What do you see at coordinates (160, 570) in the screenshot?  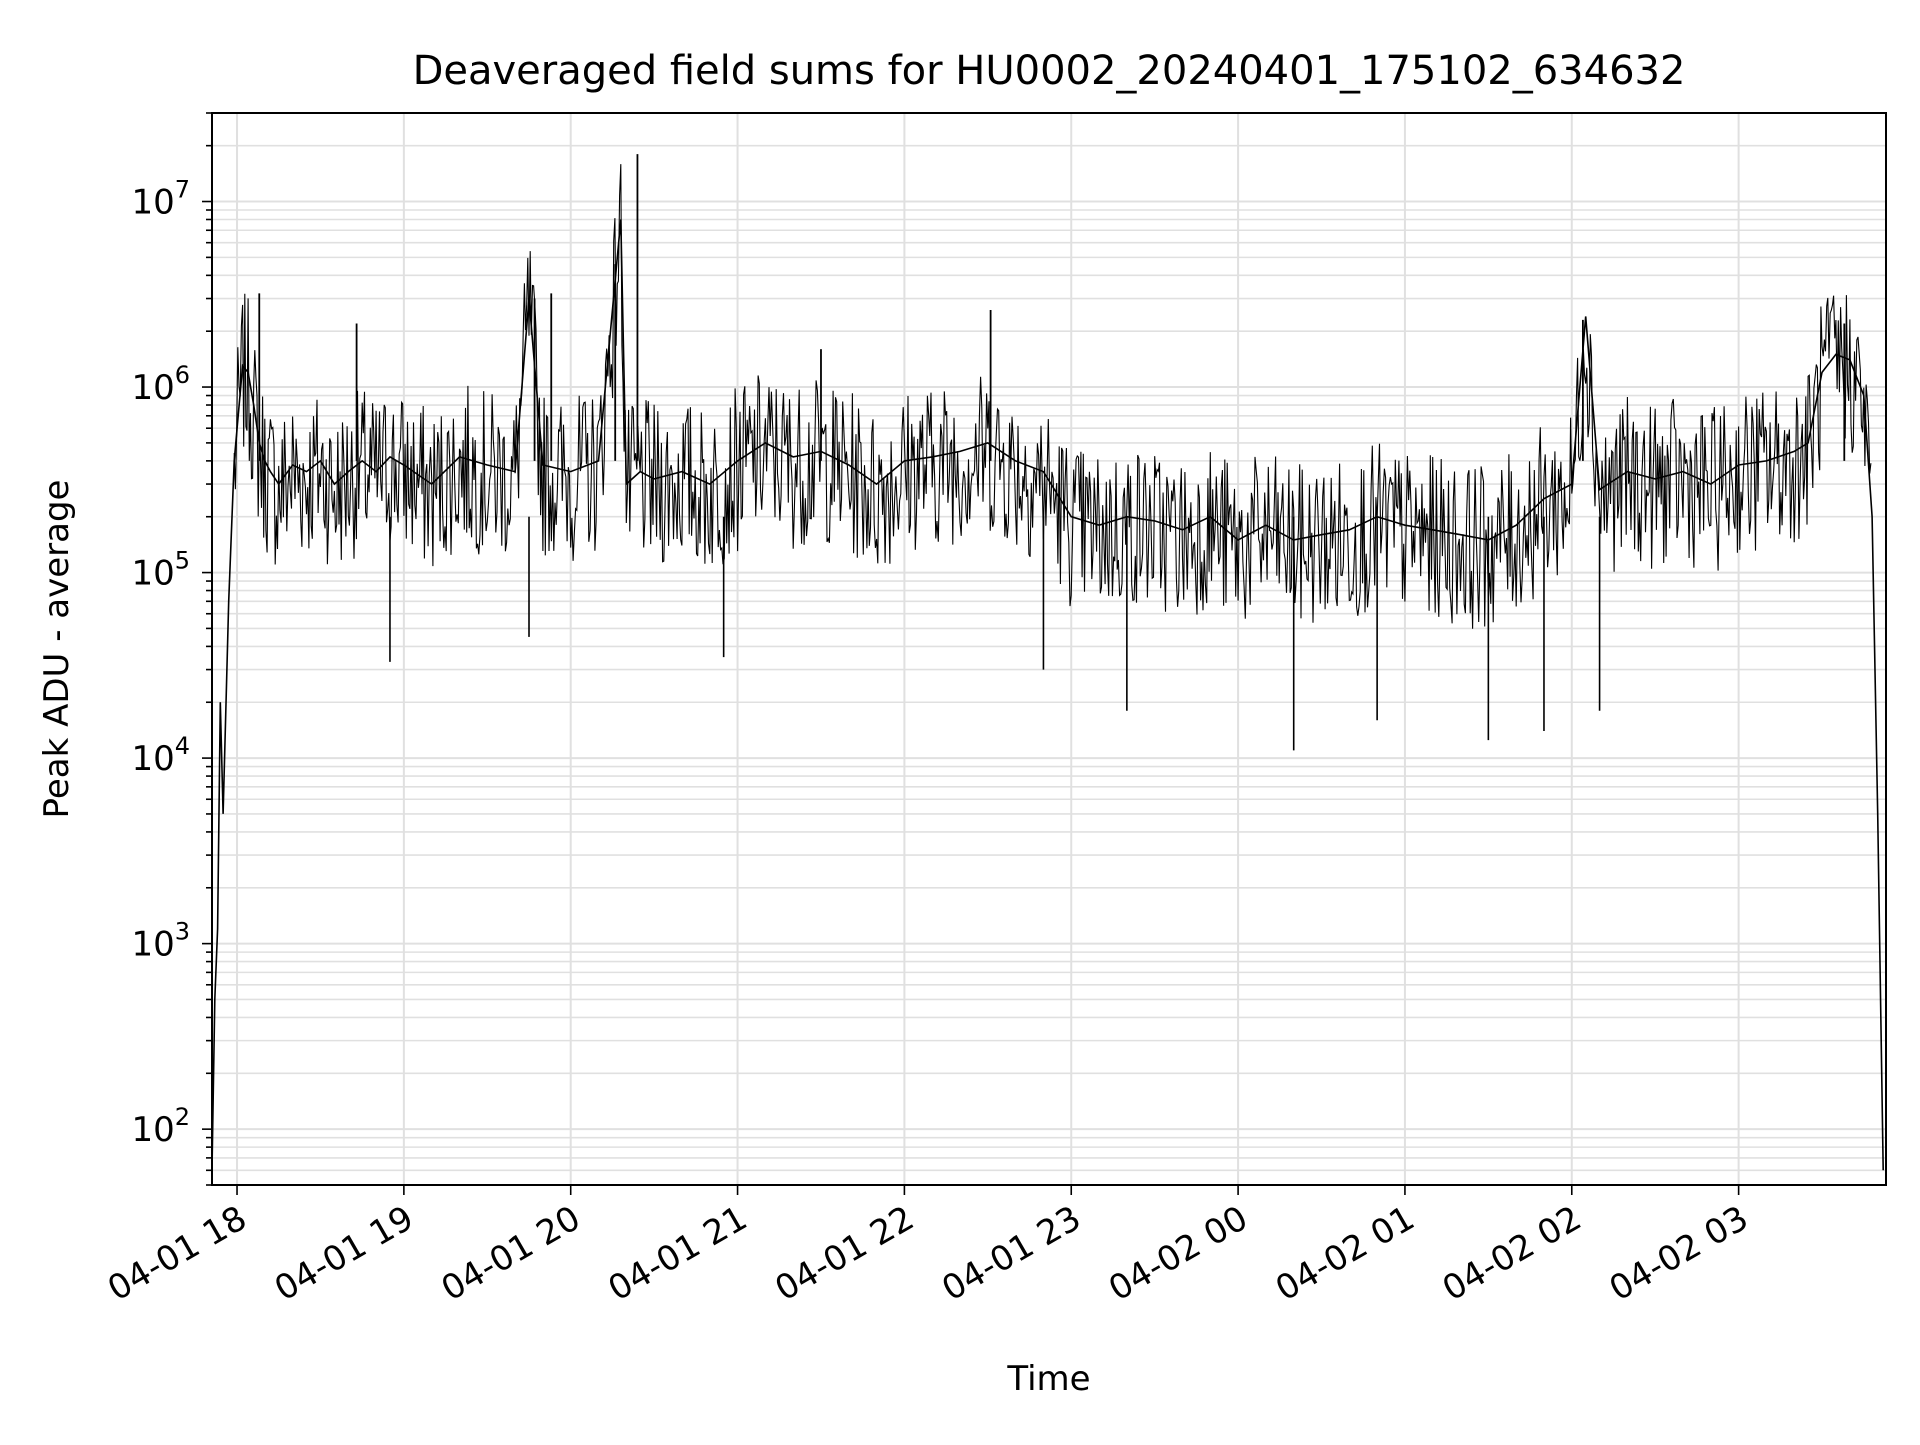 I see `y-tick-label: 10⁵` at bounding box center [160, 570].